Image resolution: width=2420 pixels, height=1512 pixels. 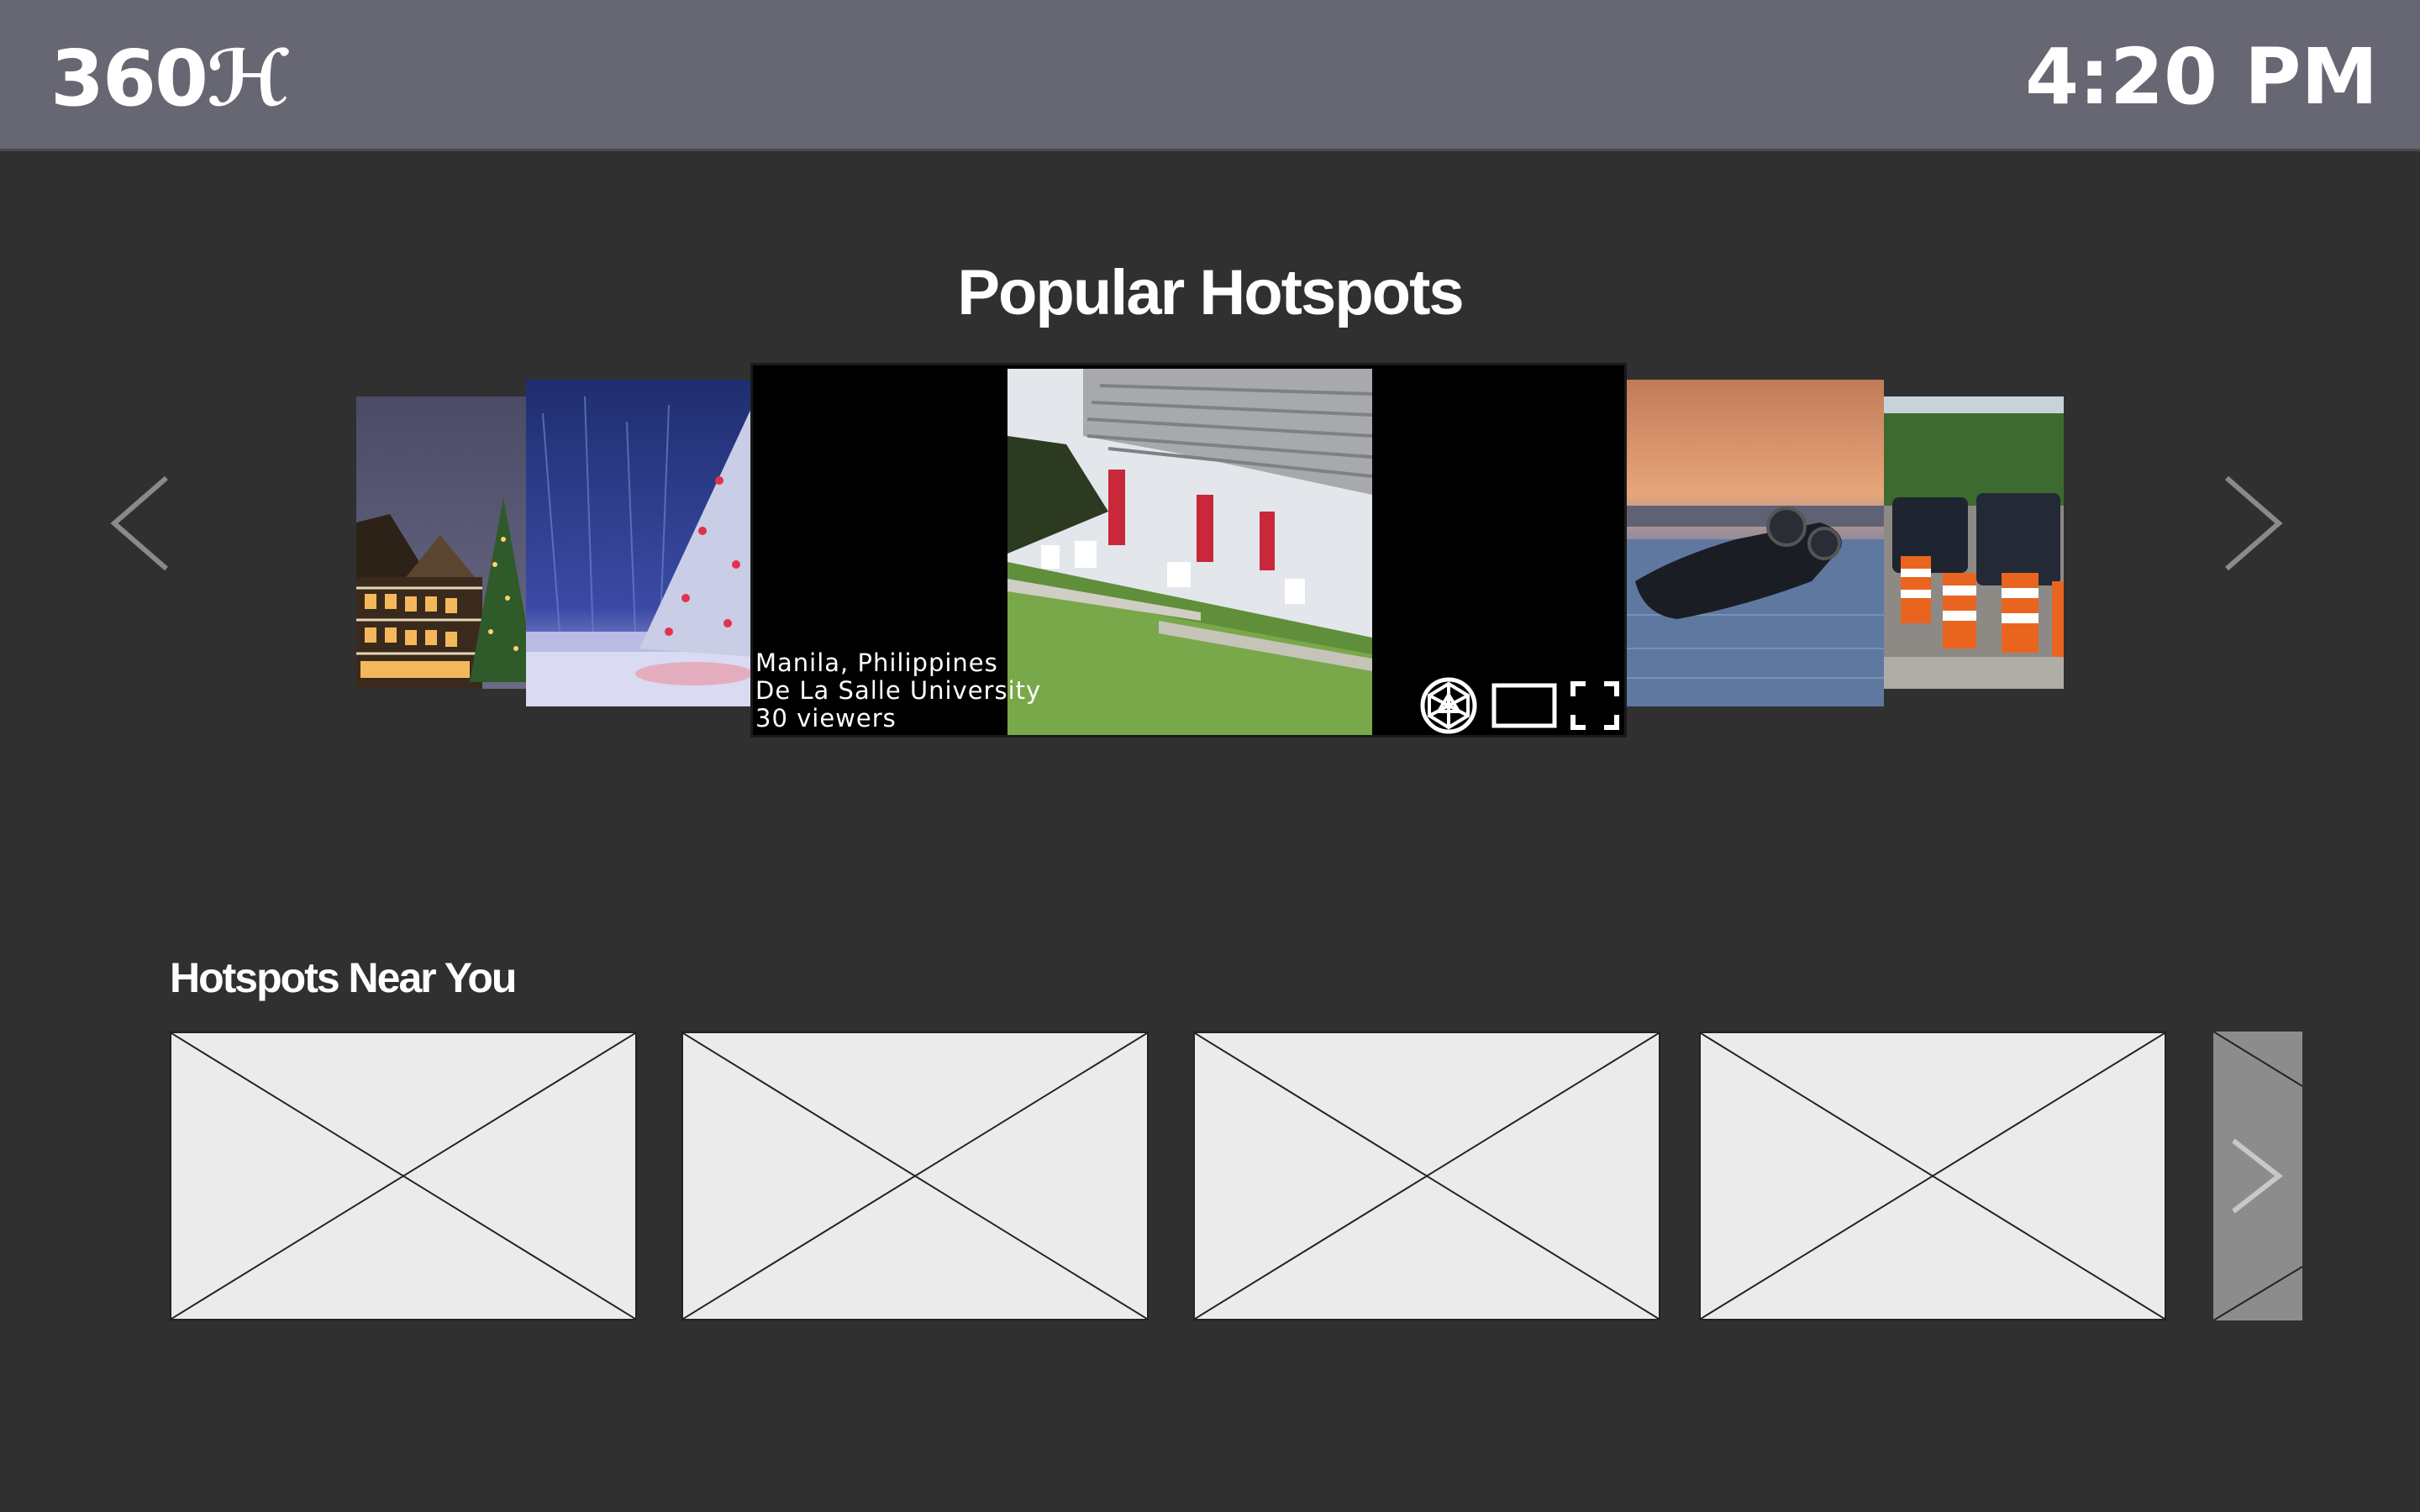 What do you see at coordinates (2254, 523) in the screenshot?
I see `carousel-next-icon` at bounding box center [2254, 523].